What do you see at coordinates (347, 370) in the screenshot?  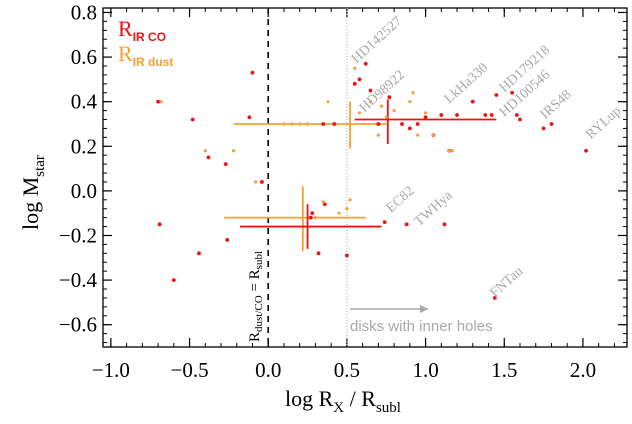 I see `x-tick-label: 0.5` at bounding box center [347, 370].